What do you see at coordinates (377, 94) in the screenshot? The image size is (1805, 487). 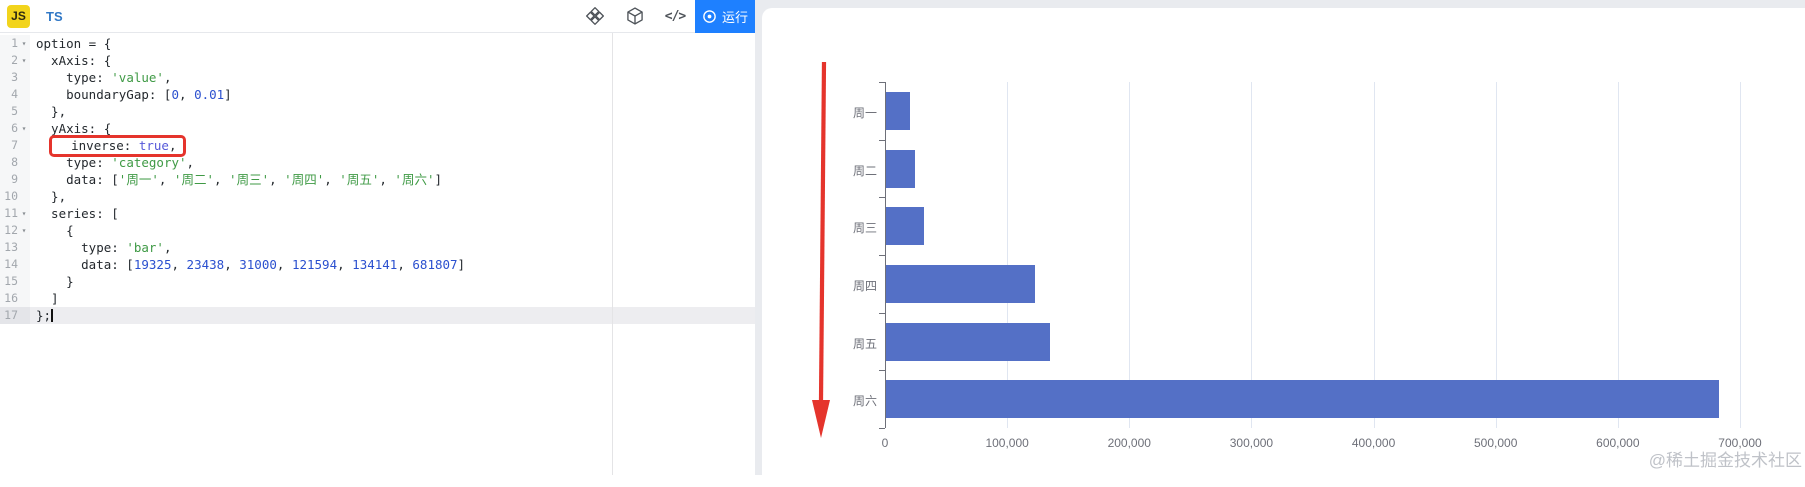 I see `code-line: 4 boundaryGap: [0, 0.01]` at bounding box center [377, 94].